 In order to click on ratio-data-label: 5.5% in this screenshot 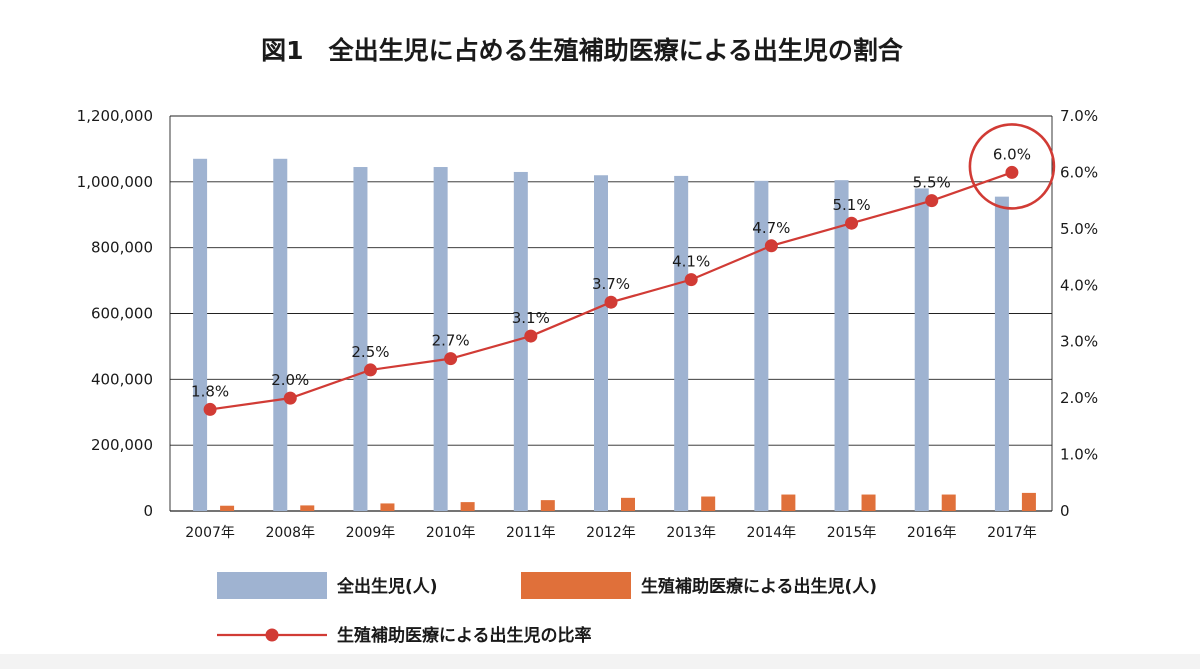, I will do `click(932, 183)`.